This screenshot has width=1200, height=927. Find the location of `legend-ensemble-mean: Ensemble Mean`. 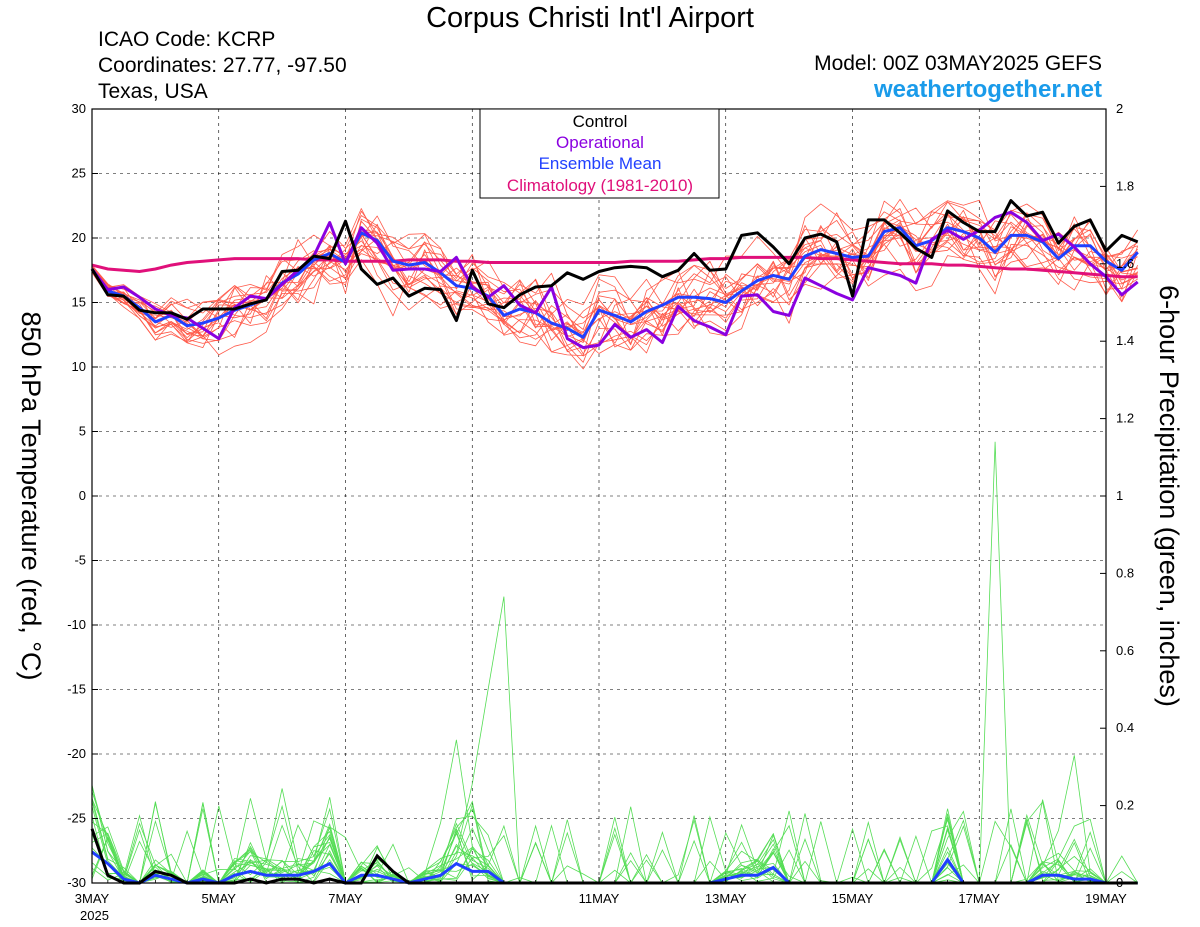

legend-ensemble-mean: Ensemble Mean is located at coordinates (600, 163).